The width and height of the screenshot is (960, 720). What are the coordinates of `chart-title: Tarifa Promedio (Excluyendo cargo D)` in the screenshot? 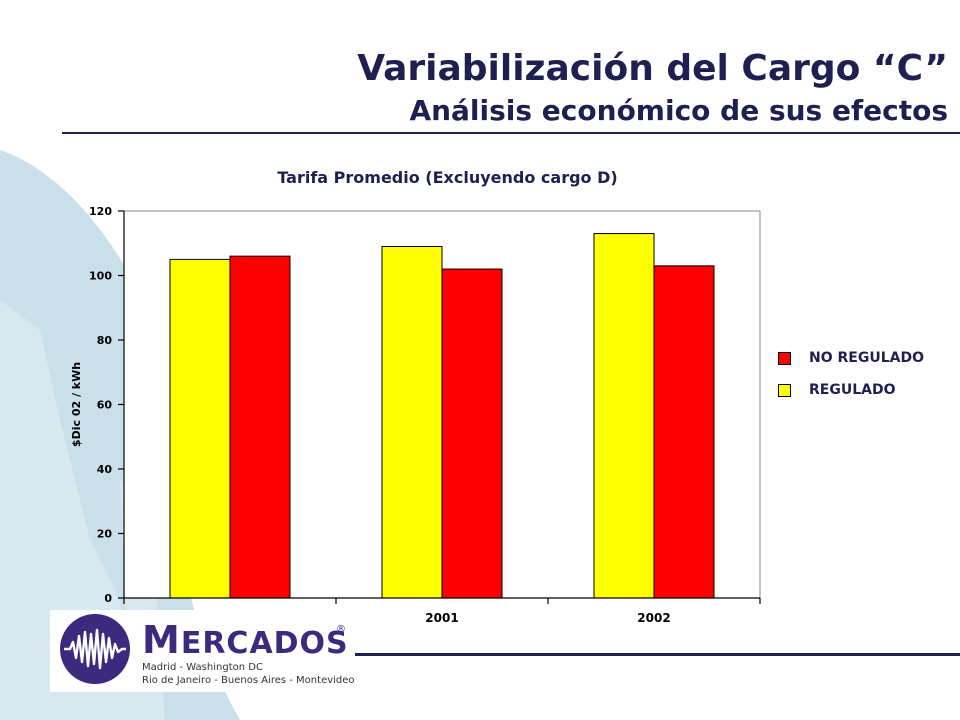 It's located at (447, 177).